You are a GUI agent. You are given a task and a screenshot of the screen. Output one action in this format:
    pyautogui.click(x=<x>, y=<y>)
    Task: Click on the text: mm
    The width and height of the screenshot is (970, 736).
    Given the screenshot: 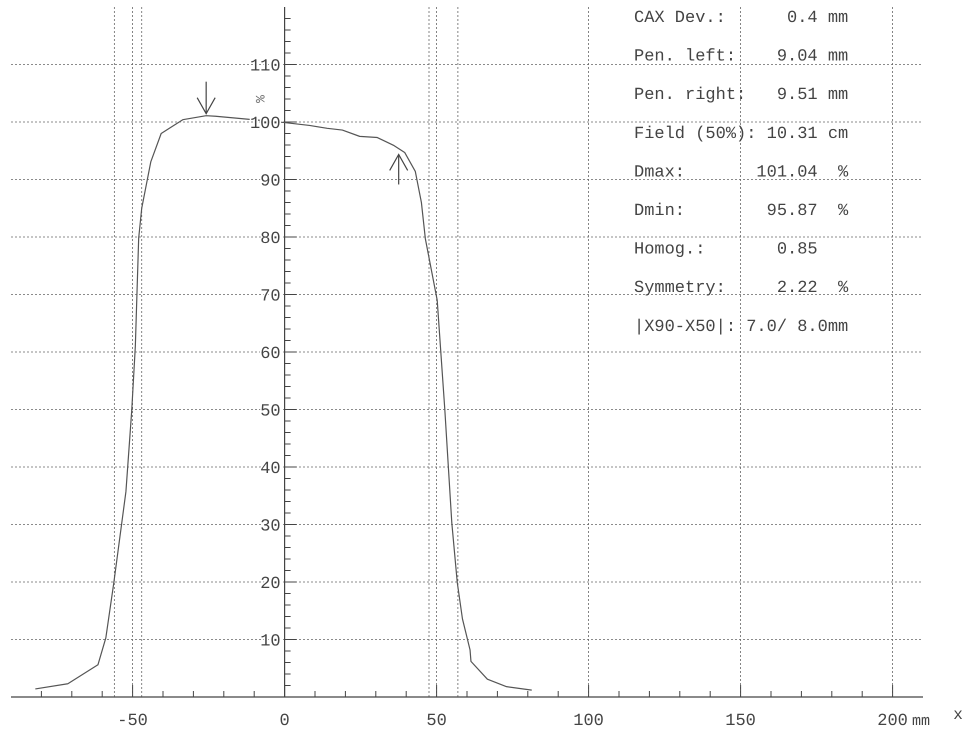 What is the action you would take?
    pyautogui.click(x=921, y=721)
    